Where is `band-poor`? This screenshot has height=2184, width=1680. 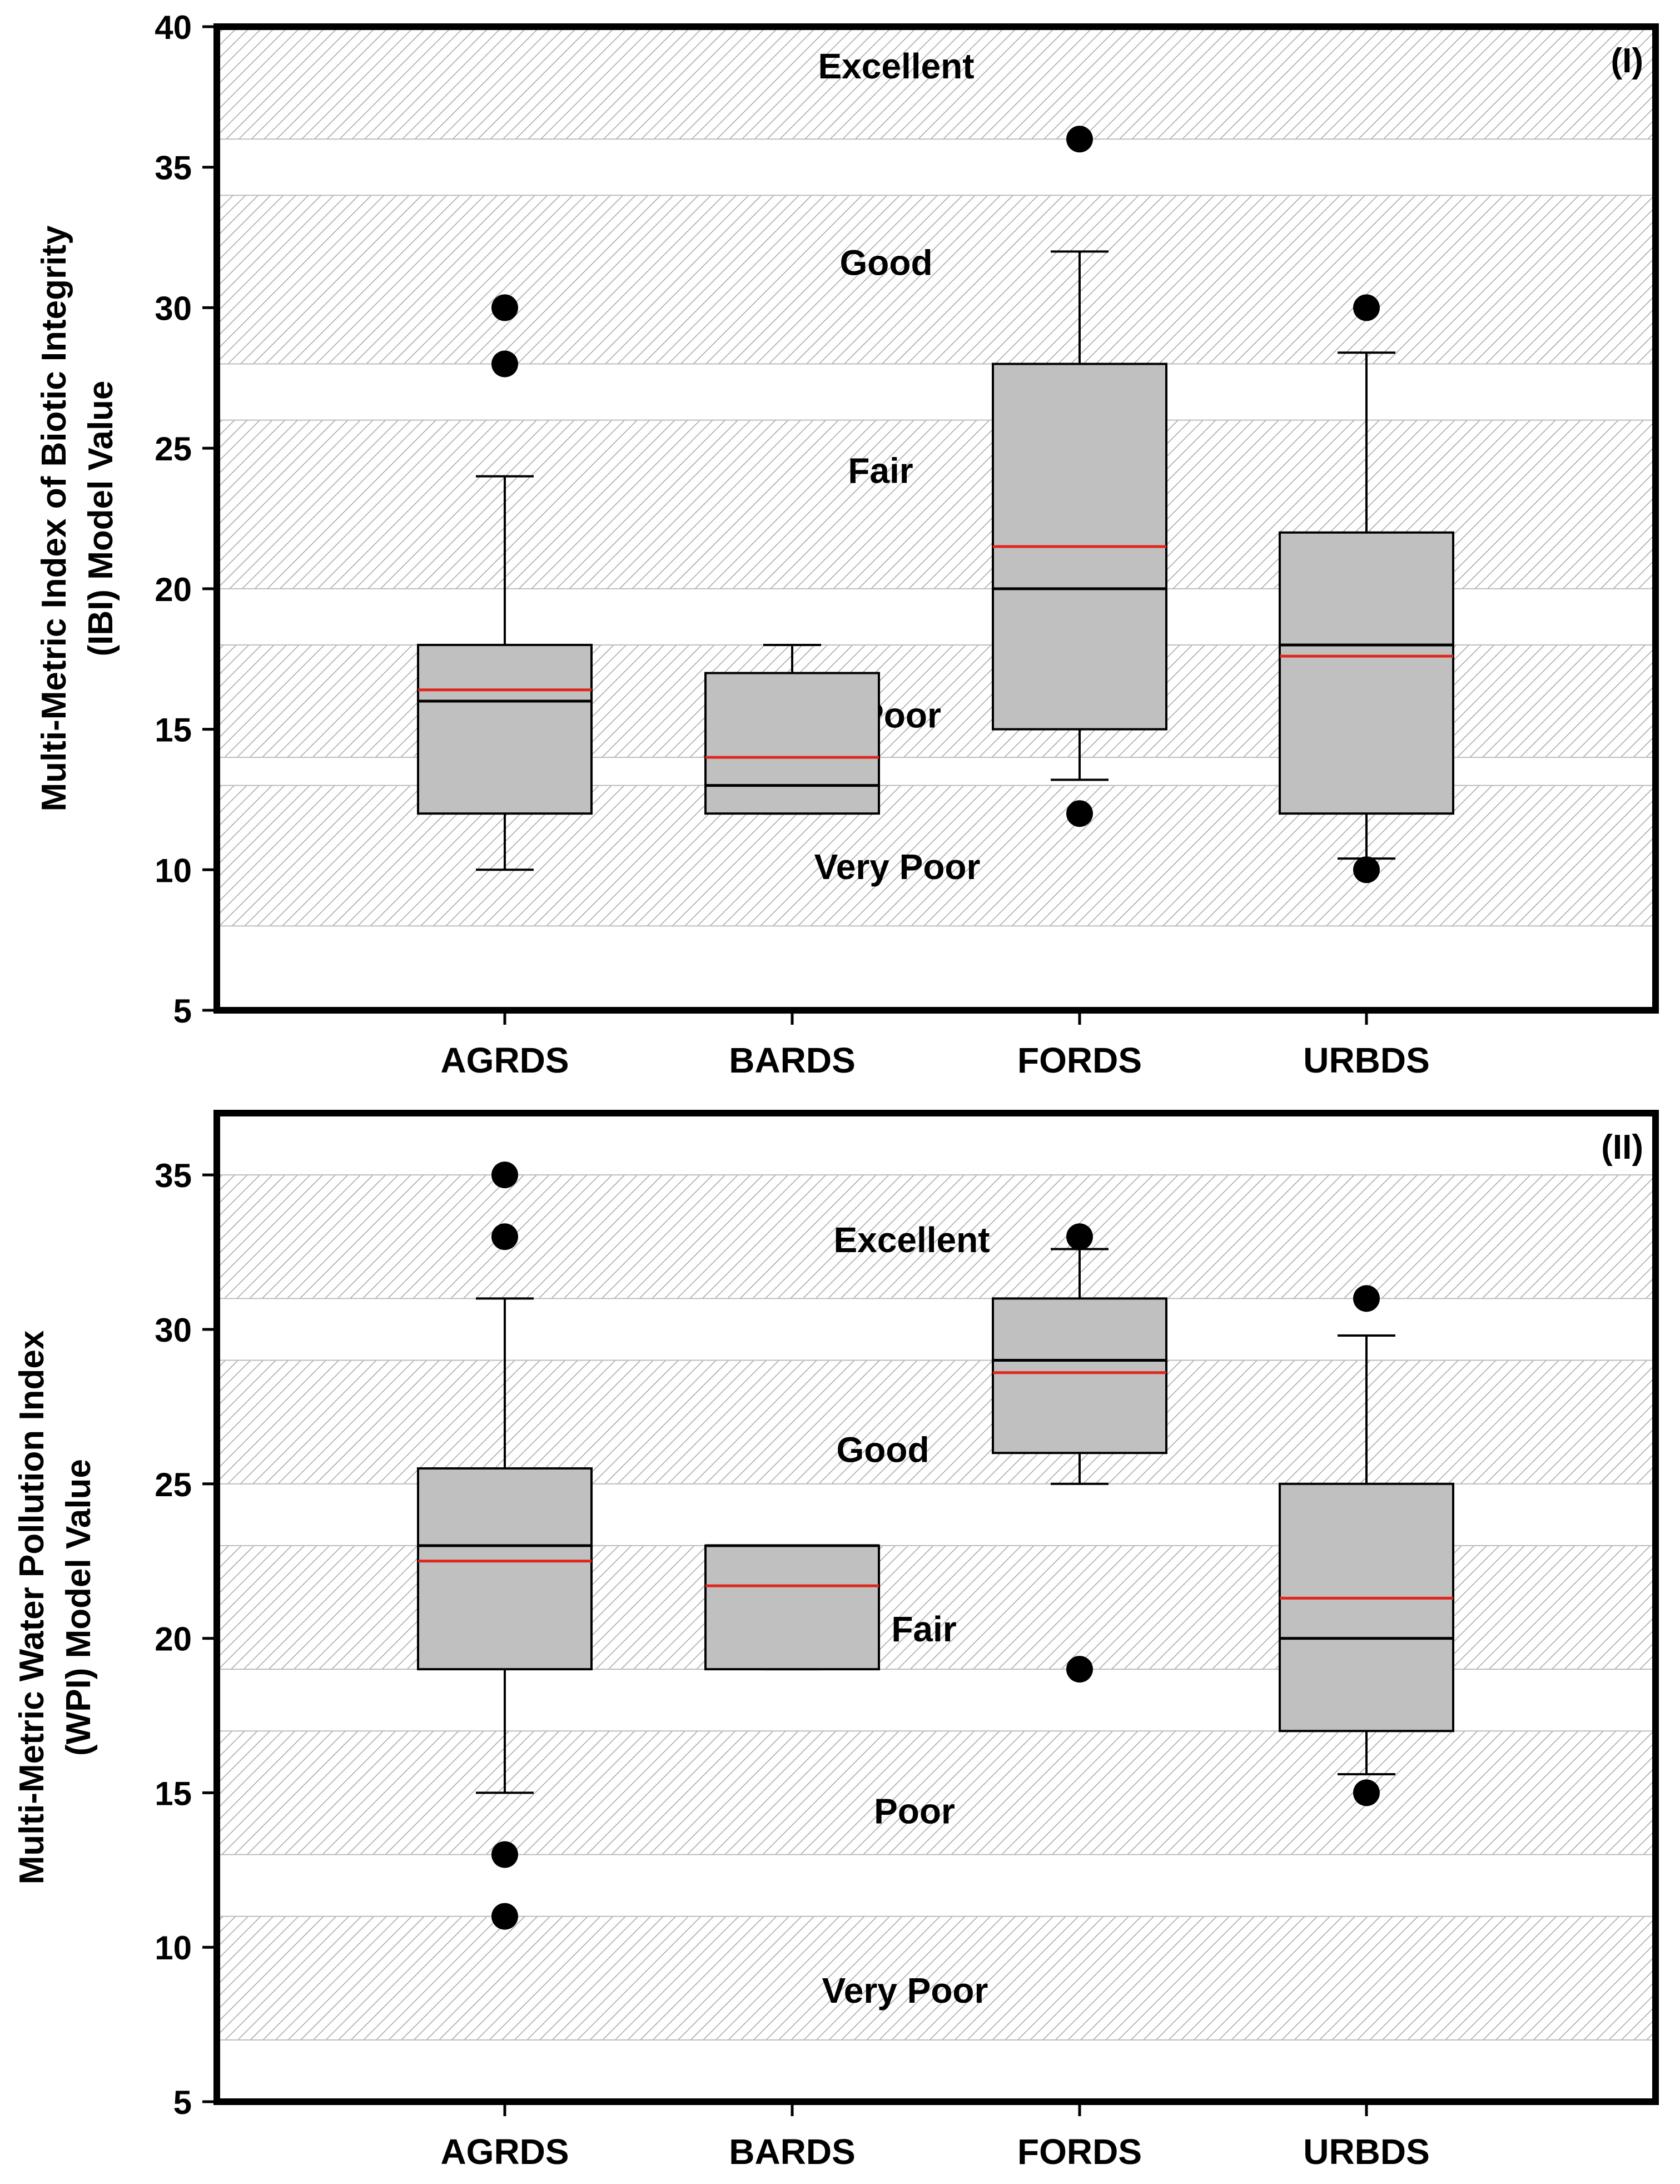
band-poor is located at coordinates (936, 1792).